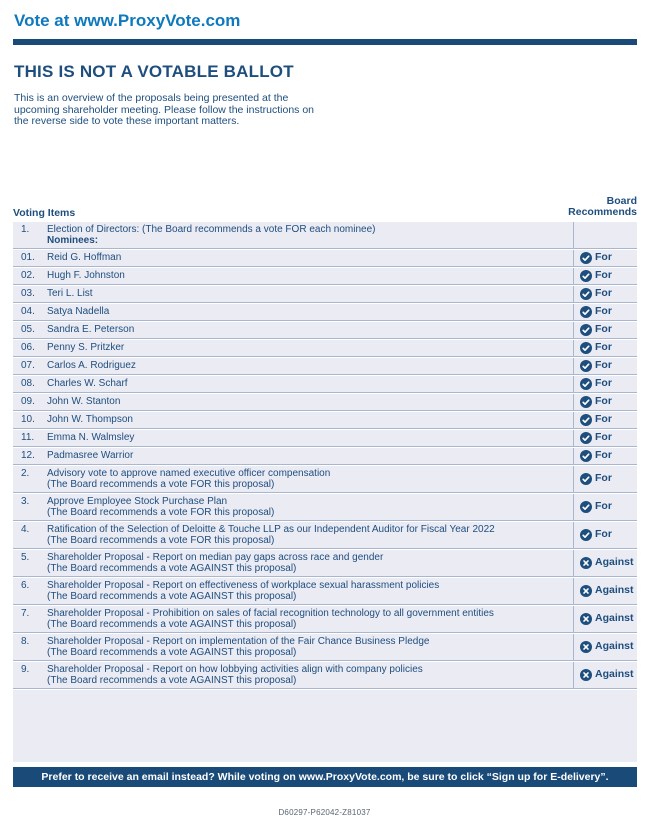 This screenshot has height=840, width=649. I want to click on proxyvote-link: Vote at www.ProxyVote.com, so click(127, 20).